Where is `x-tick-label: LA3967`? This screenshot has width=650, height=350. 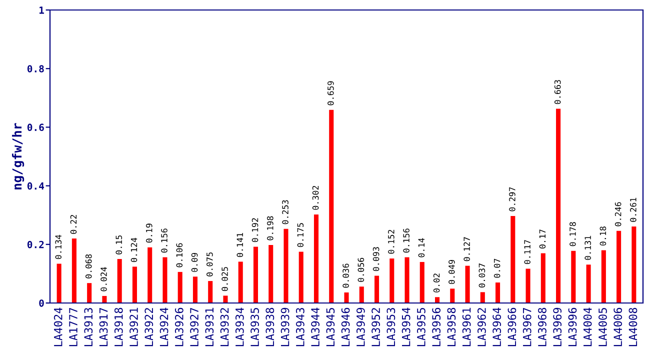
x-tick-label: LA3967 is located at coordinates (527, 327).